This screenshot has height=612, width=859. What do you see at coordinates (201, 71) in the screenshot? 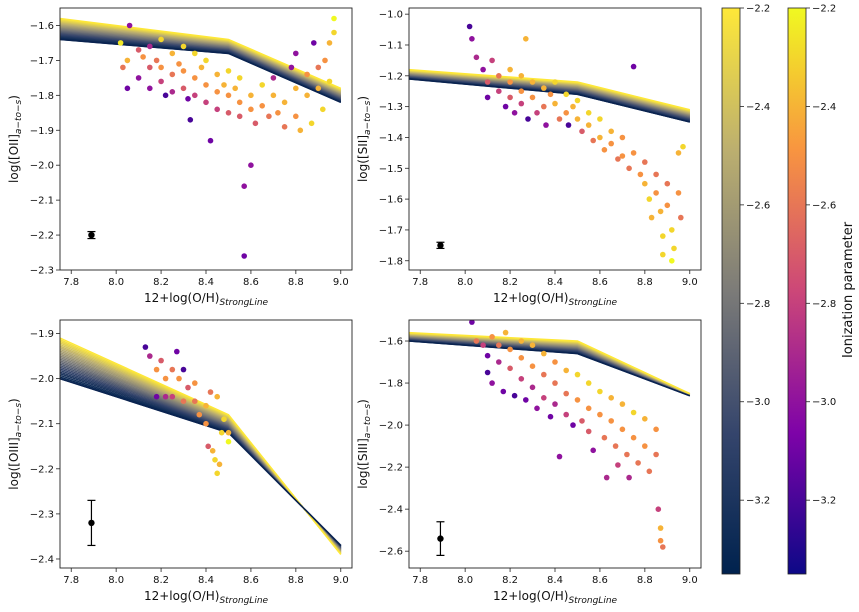
I see `model-line-bottom` at bounding box center [201, 71].